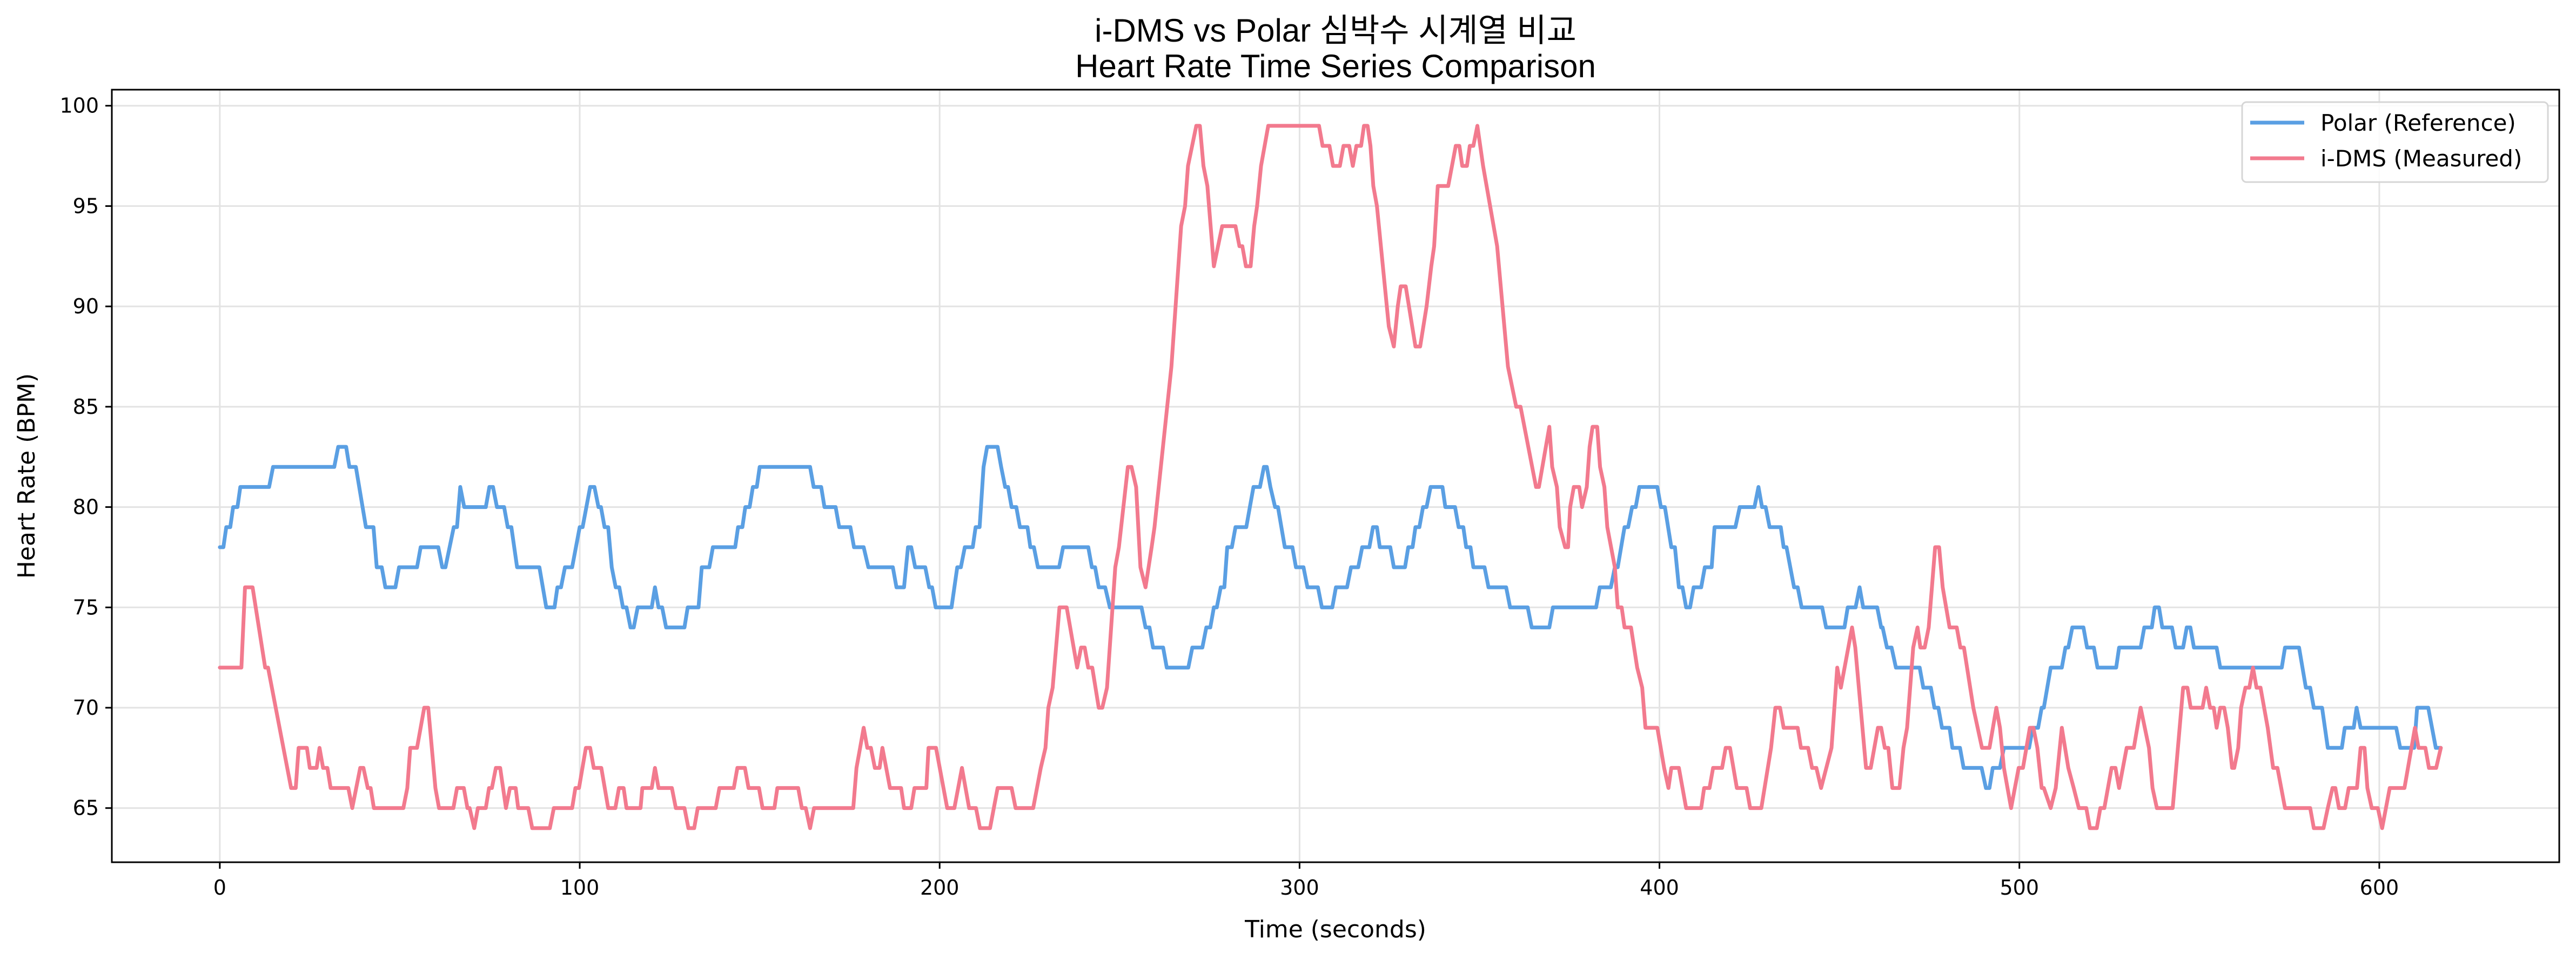  What do you see at coordinates (1336, 30) in the screenshot?
I see `chart-title-line1: i-DMS vs Polar 심박수 시계열 비교` at bounding box center [1336, 30].